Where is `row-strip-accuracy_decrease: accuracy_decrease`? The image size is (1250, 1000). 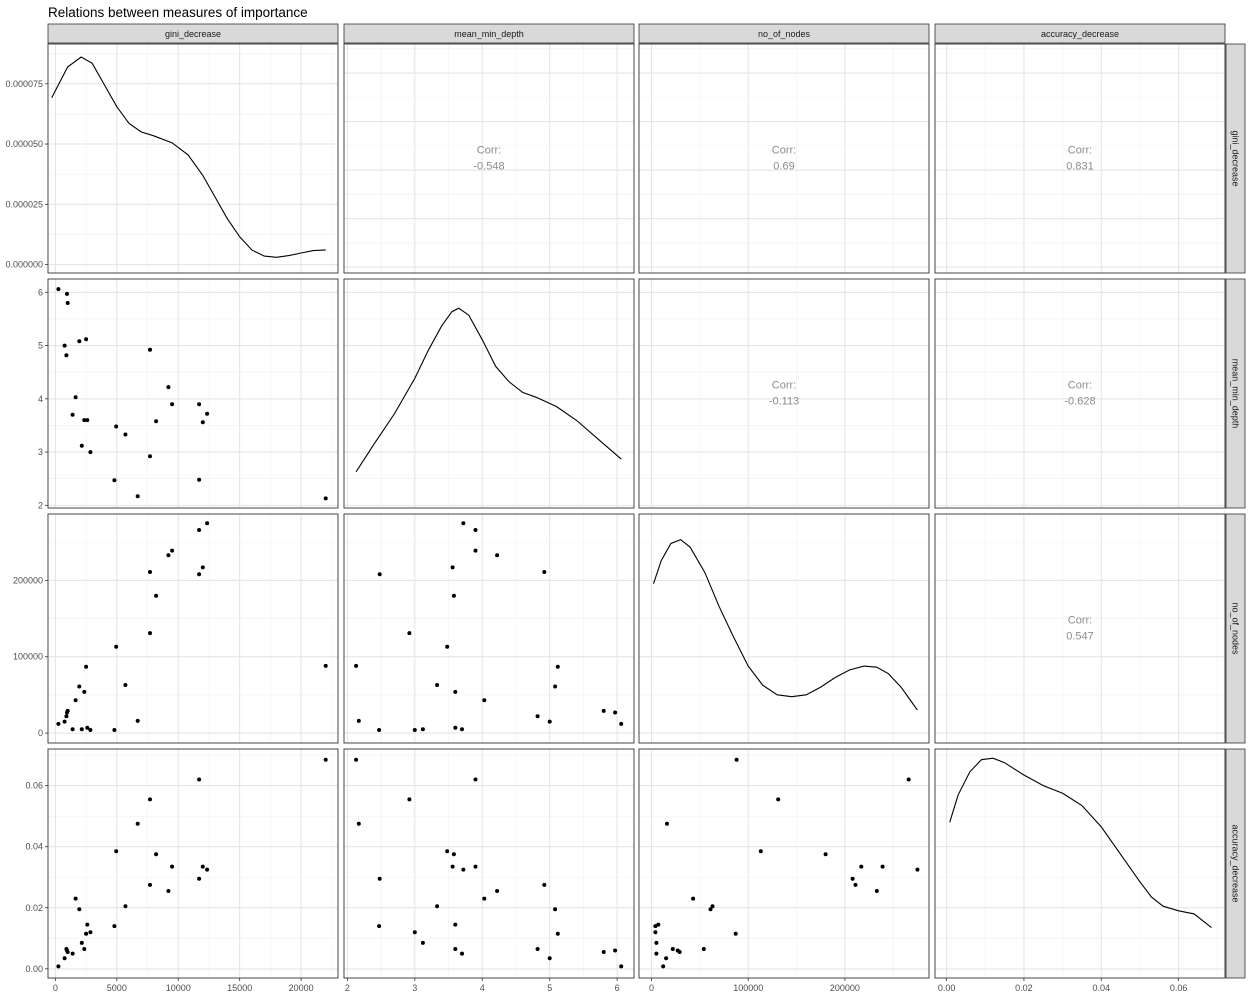 row-strip-accuracy_decrease: accuracy_decrease is located at coordinates (1235, 863).